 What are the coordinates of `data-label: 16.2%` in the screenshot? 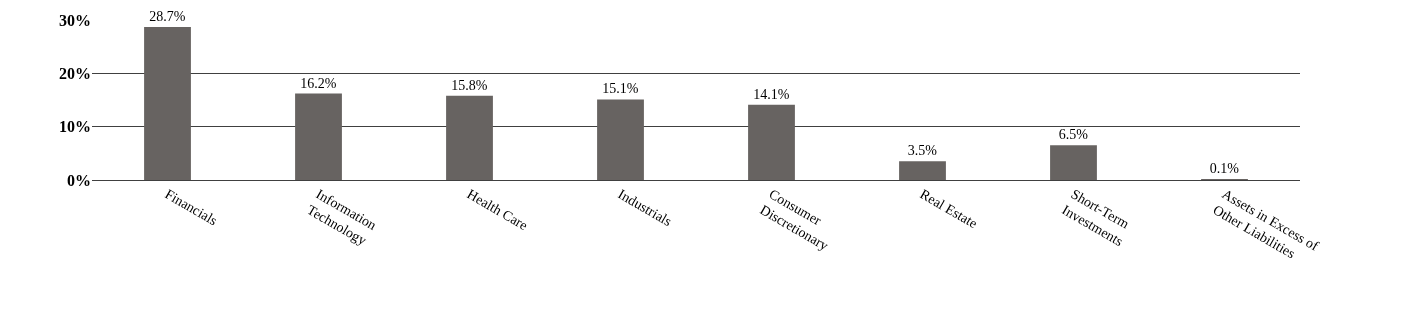 It's located at (318, 83).